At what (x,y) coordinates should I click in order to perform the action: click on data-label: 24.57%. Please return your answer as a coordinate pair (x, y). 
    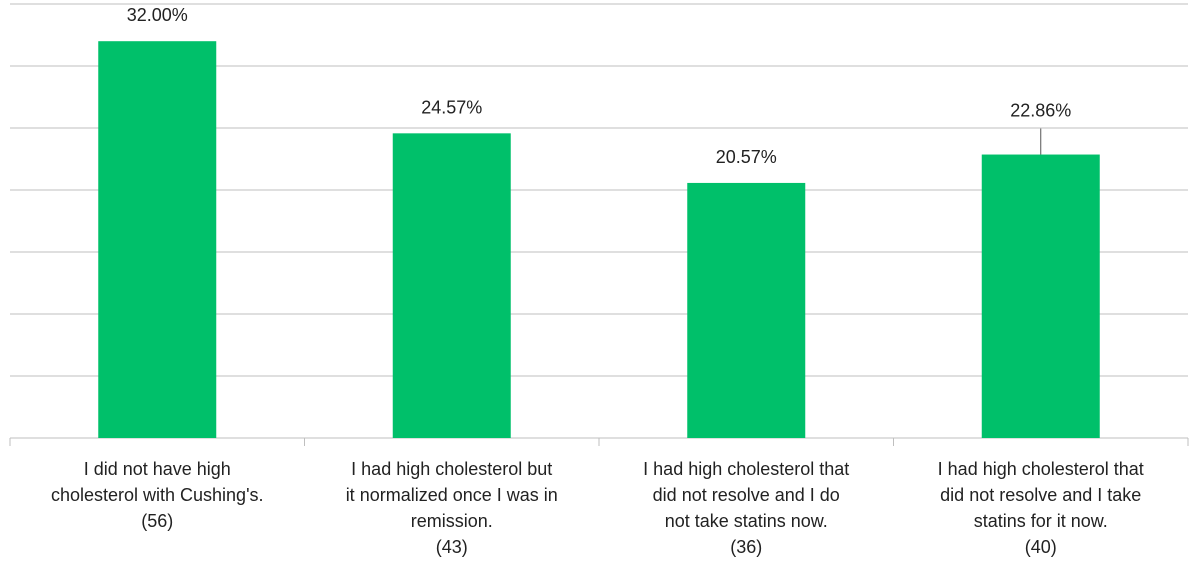
    Looking at the image, I should click on (451, 107).